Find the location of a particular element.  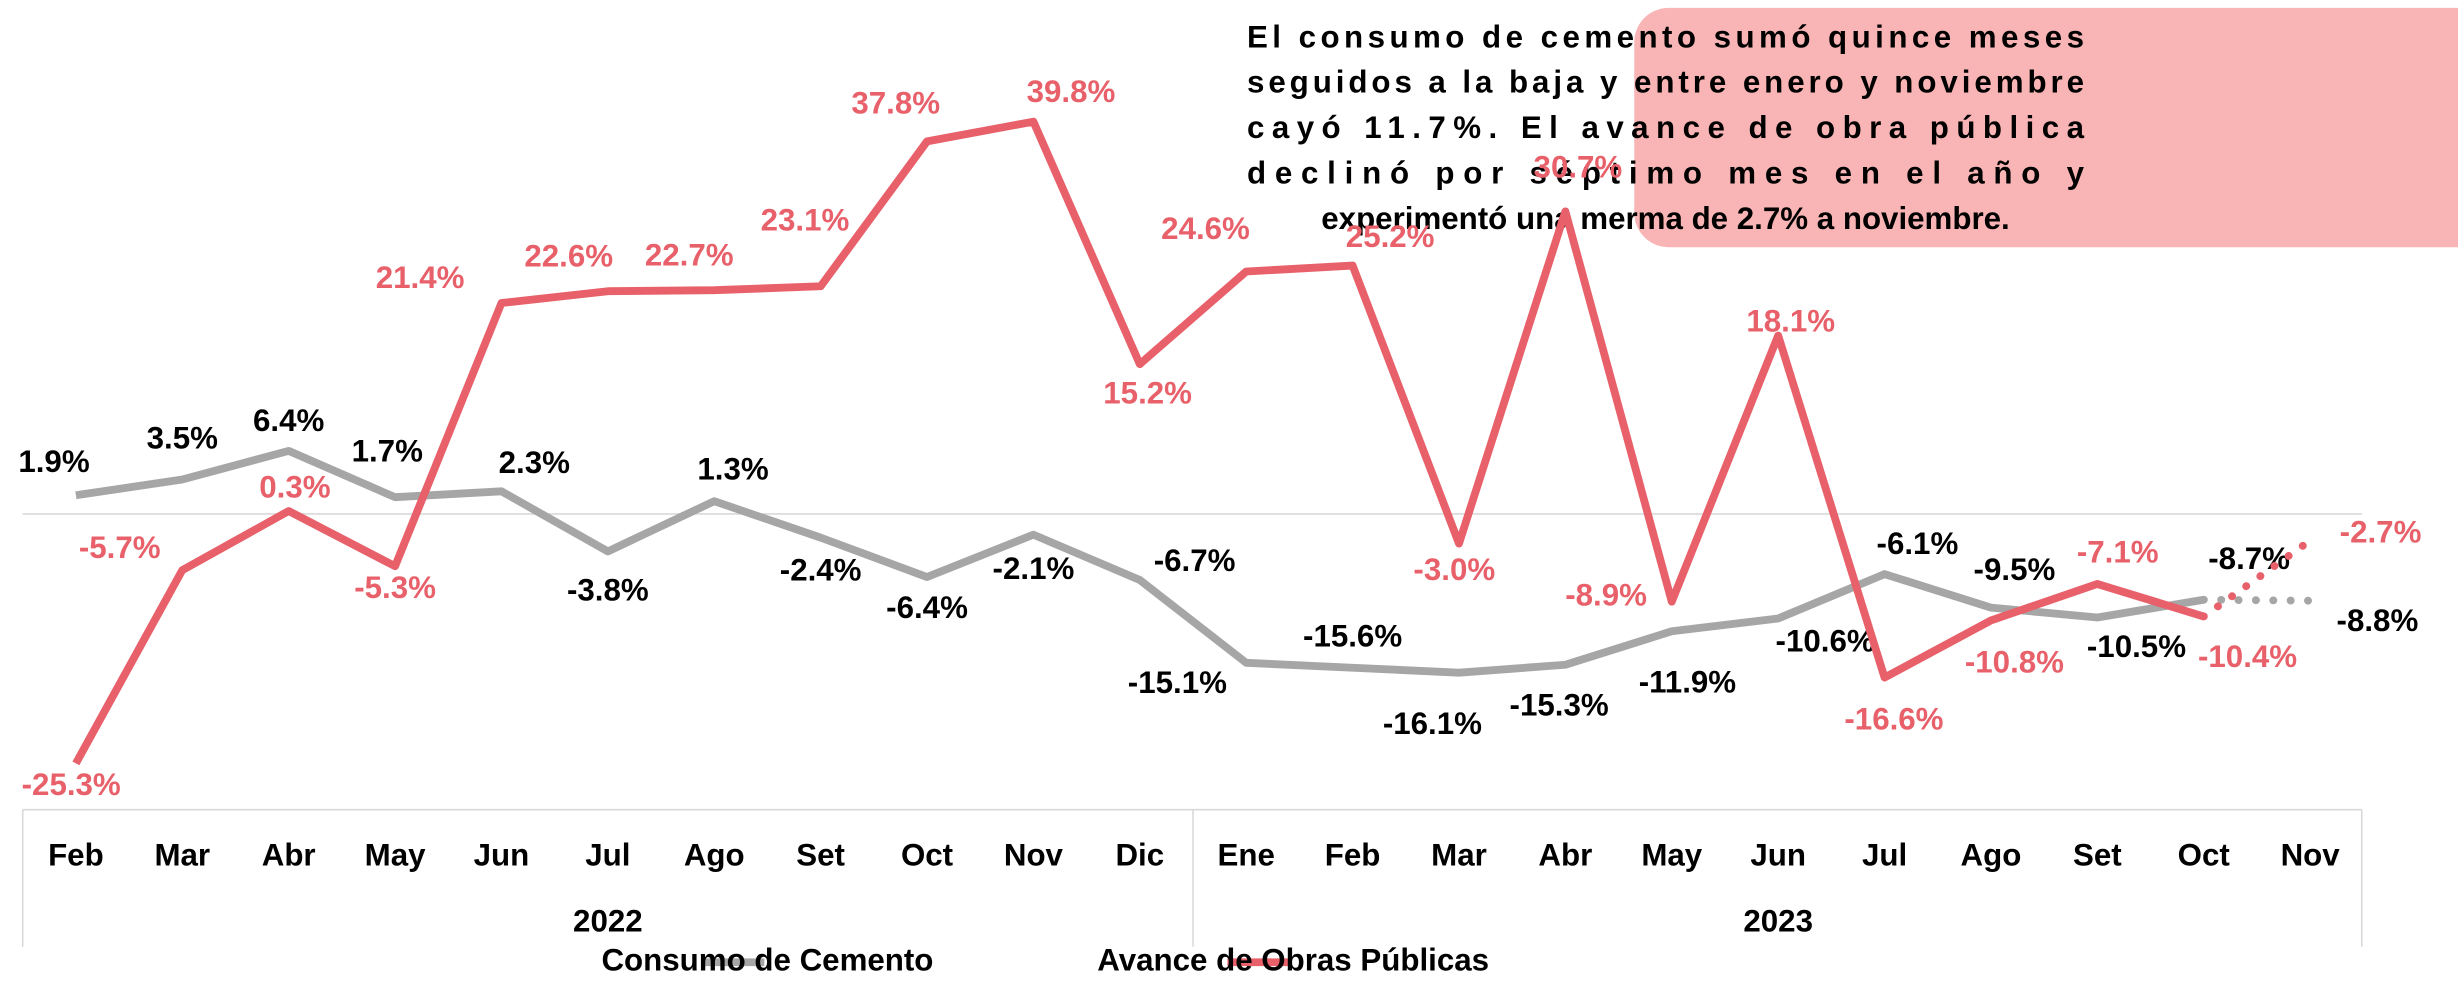

value-label: -16.1% is located at coordinates (1432, 723).